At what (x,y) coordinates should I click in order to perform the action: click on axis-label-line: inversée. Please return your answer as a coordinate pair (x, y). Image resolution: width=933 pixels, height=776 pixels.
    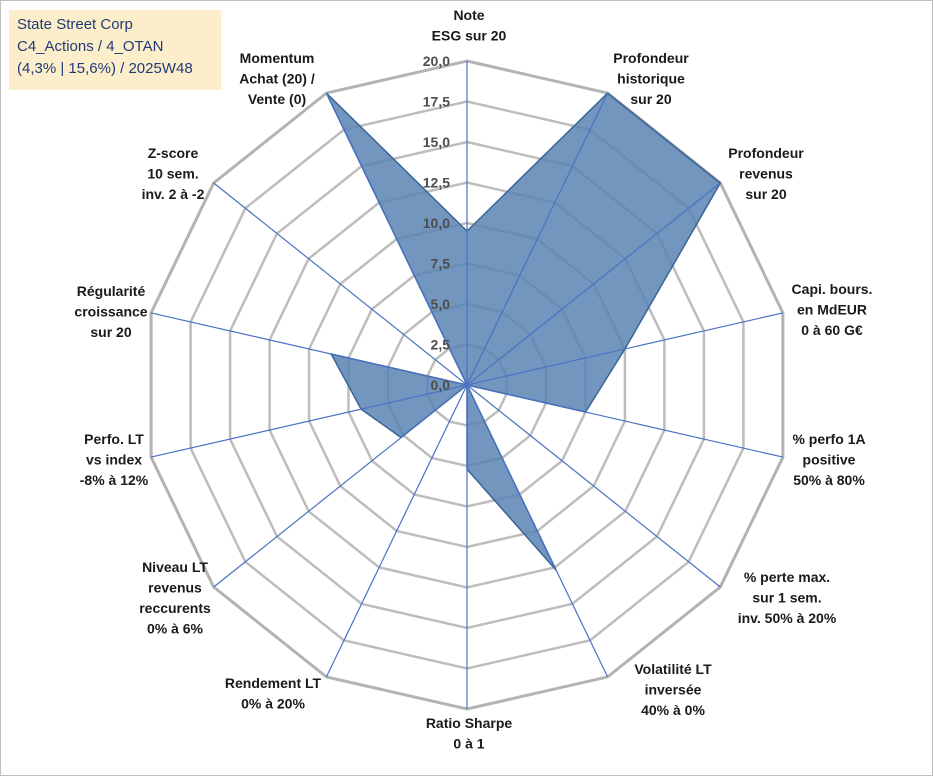
    Looking at the image, I should click on (673, 690).